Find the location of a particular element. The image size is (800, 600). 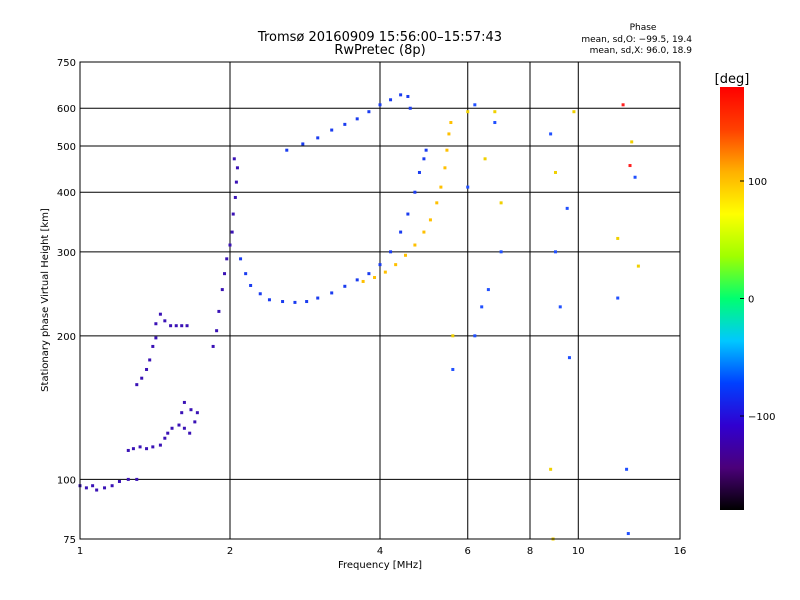

colorbar-ticks: 100 0 −100 is located at coordinates (757, 300).